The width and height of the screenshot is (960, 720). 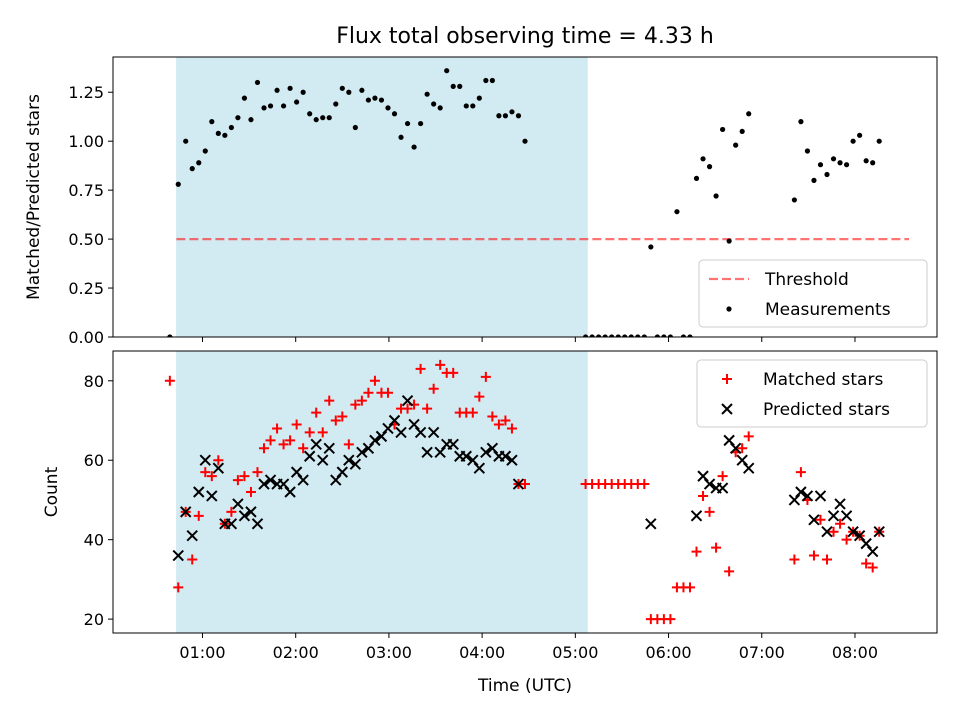 I want to click on legend-box, so click(x=812, y=393).